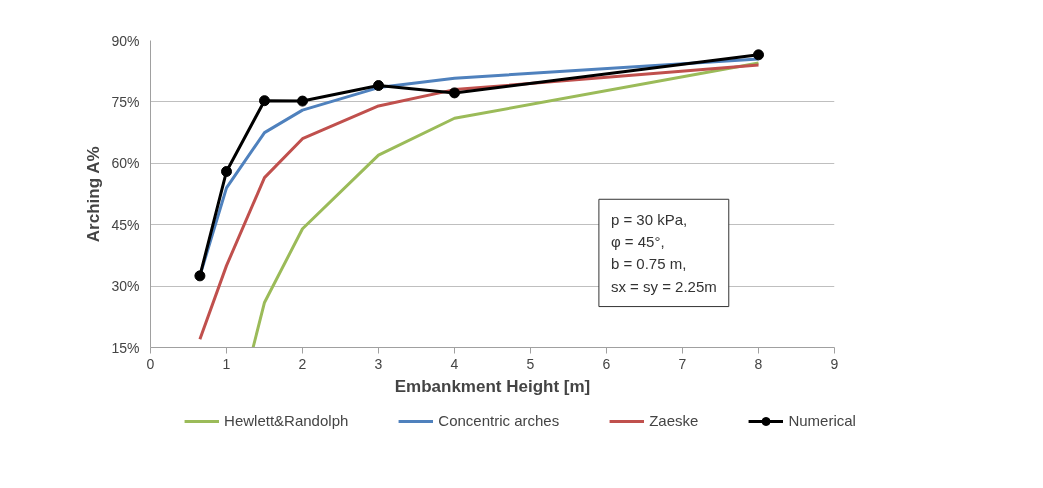  Describe the element at coordinates (492, 386) in the screenshot. I see `x-axis-title: Embankment Height [m]` at that location.